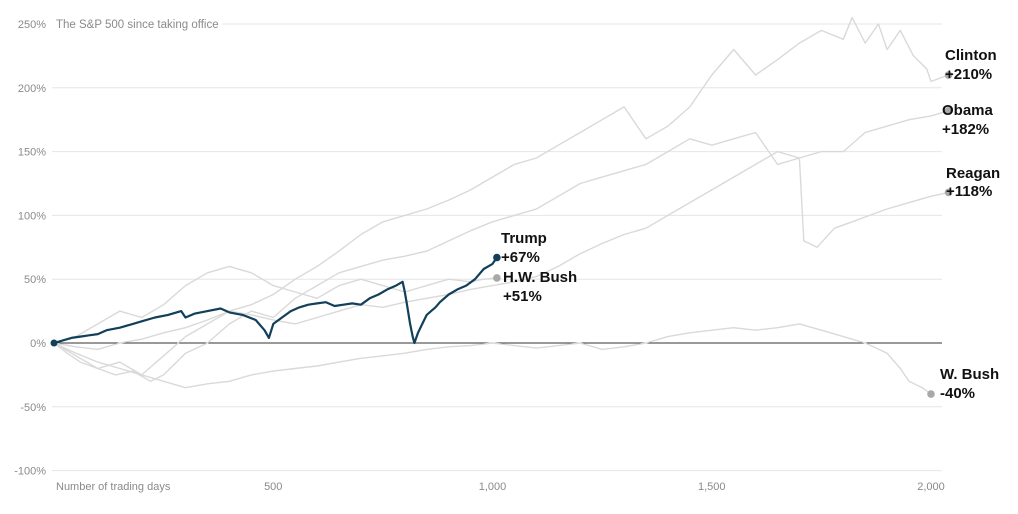  What do you see at coordinates (968, 110) in the screenshot?
I see `series-name-label: Obama` at bounding box center [968, 110].